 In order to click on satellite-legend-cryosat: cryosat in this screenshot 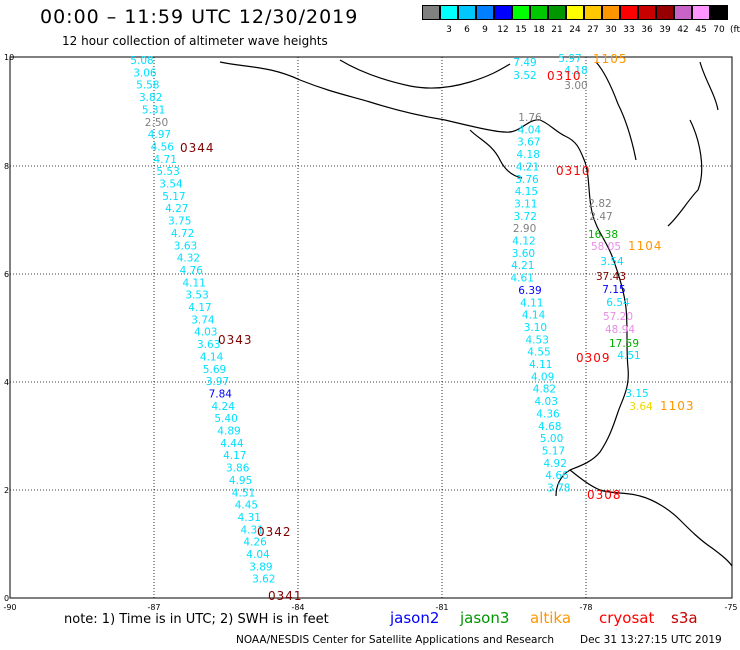, I will do `click(627, 618)`.